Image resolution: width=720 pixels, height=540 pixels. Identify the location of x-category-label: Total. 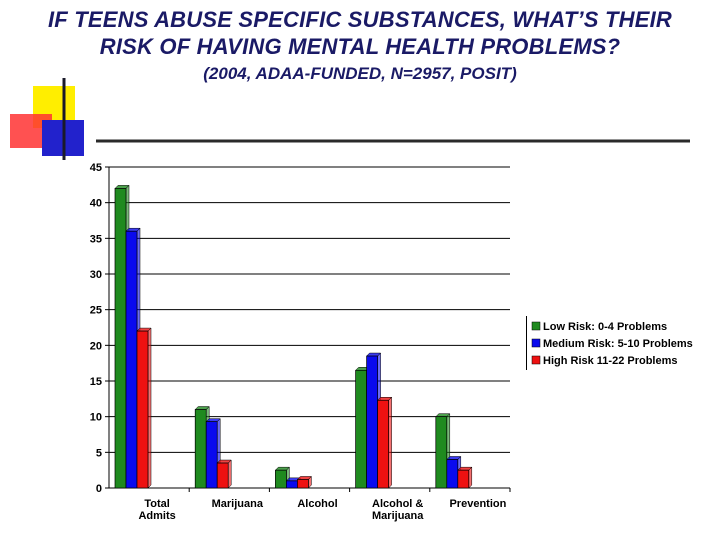
(156, 504).